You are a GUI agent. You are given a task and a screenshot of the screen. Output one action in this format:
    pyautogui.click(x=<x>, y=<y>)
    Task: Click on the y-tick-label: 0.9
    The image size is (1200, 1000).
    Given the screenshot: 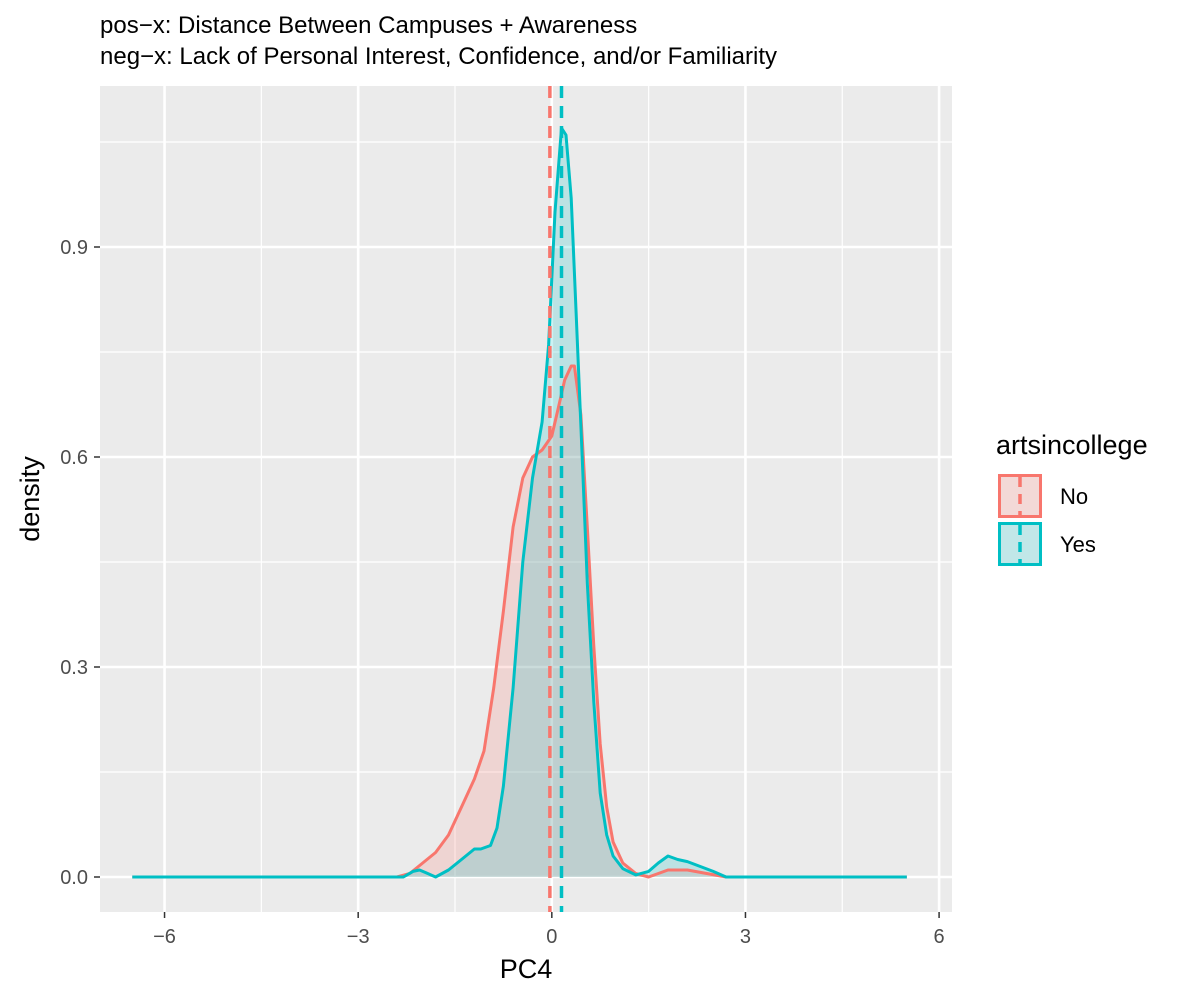 What is the action you would take?
    pyautogui.click(x=74, y=248)
    